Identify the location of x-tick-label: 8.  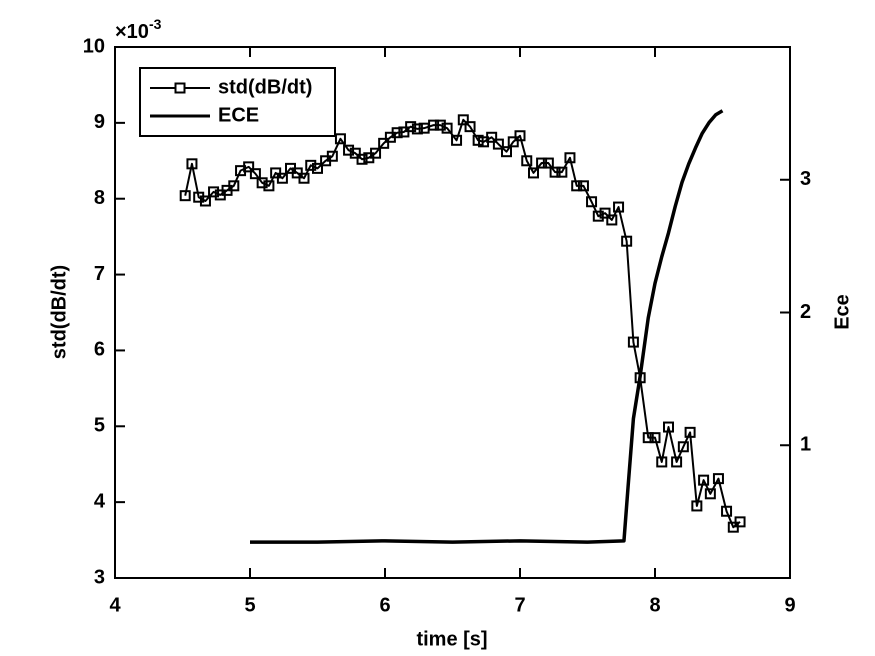
(654, 605).